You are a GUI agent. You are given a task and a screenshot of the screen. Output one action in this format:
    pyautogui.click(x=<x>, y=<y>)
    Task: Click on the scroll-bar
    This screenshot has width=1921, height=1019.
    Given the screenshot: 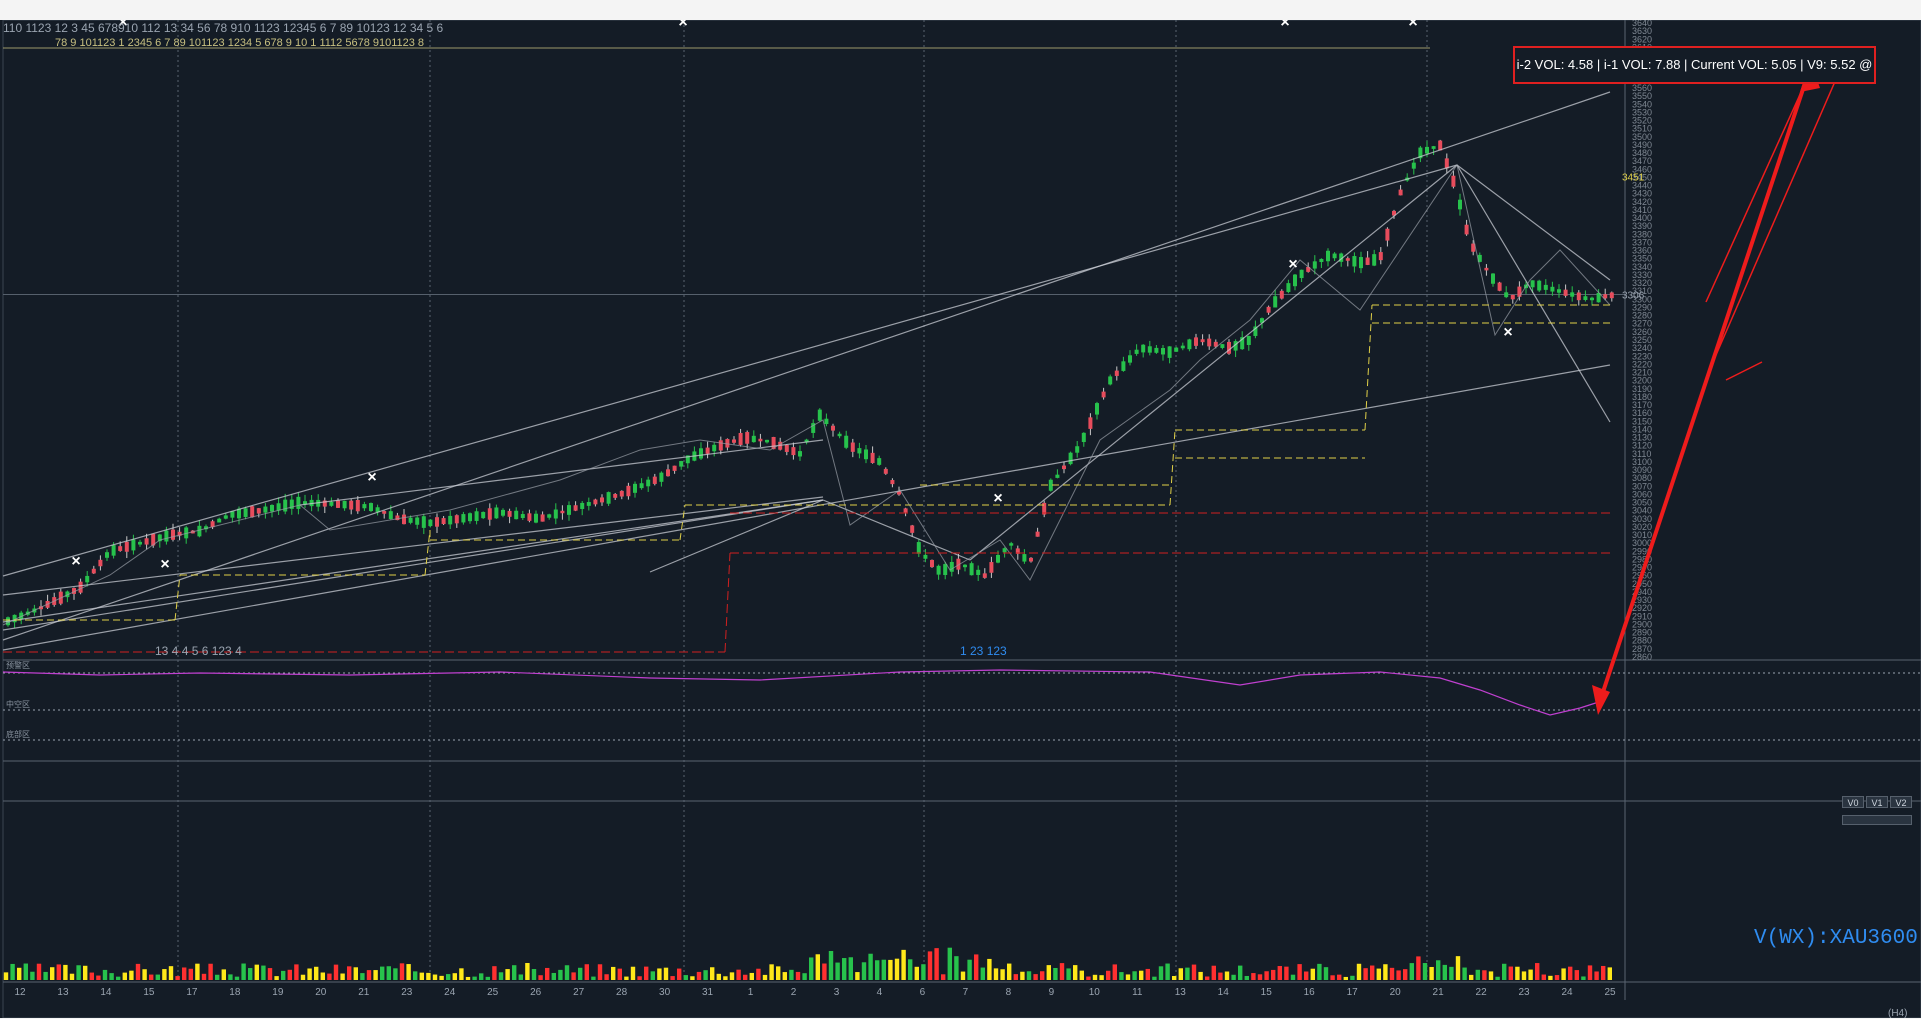 What is the action you would take?
    pyautogui.click(x=1877, y=820)
    